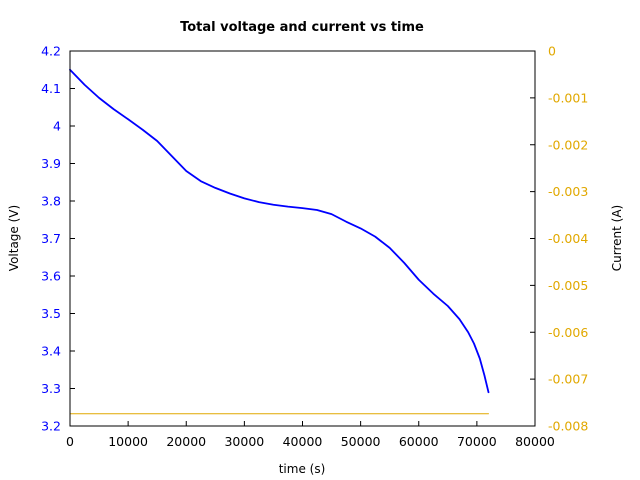  I want to click on x-tick-label: 80000, so click(535, 441).